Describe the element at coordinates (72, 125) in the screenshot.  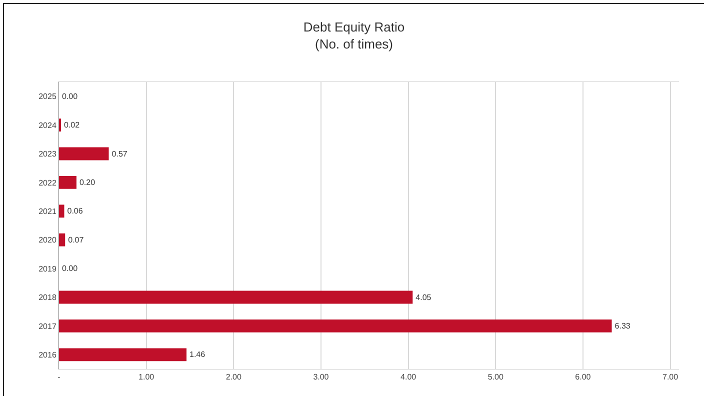
I see `data-label: 0.02` at that location.